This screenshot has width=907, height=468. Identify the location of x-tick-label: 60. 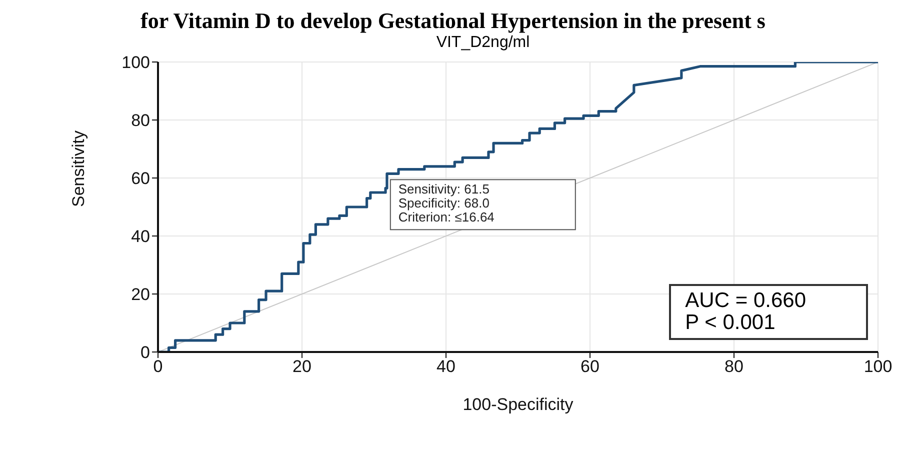
(590, 366).